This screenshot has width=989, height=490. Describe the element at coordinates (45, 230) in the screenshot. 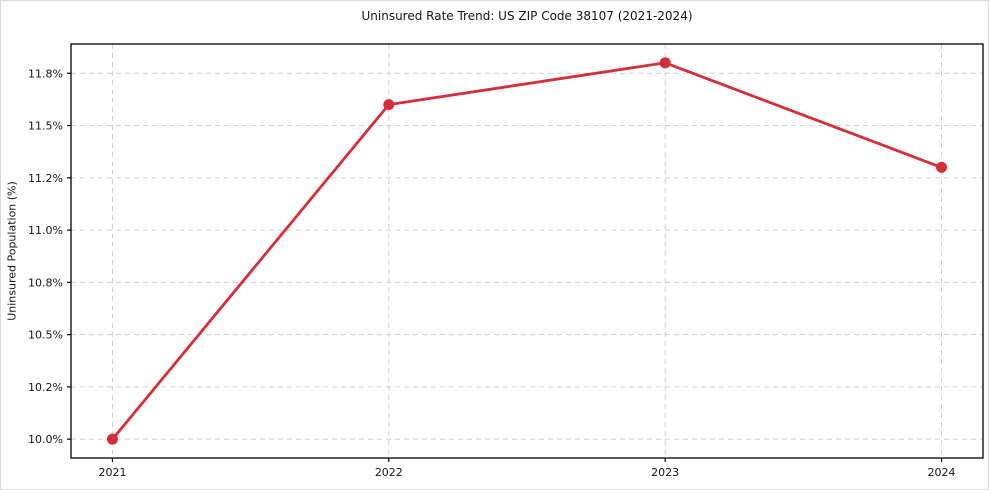

I see `y-tick-label: 11.0%` at that location.